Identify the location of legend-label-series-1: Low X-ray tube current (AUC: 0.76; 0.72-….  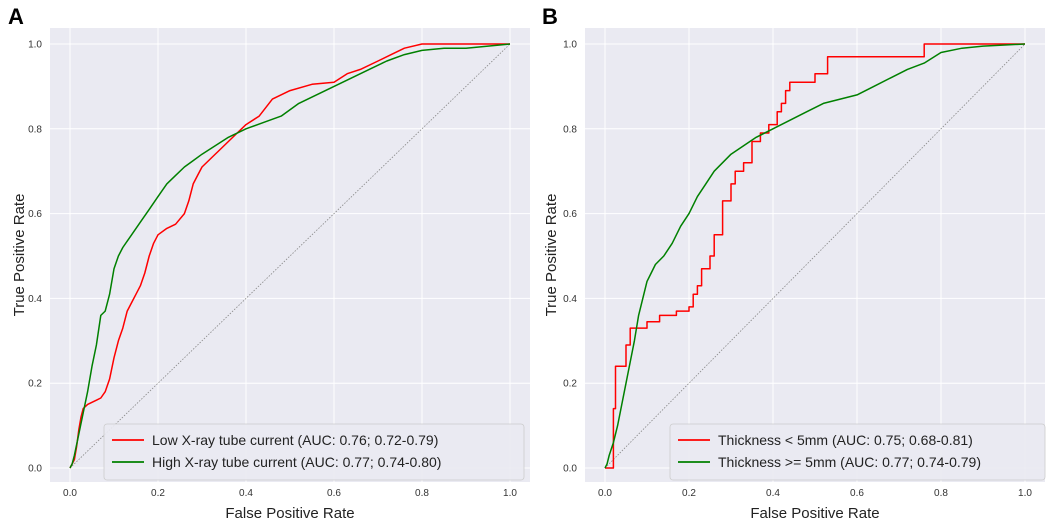
(295, 440).